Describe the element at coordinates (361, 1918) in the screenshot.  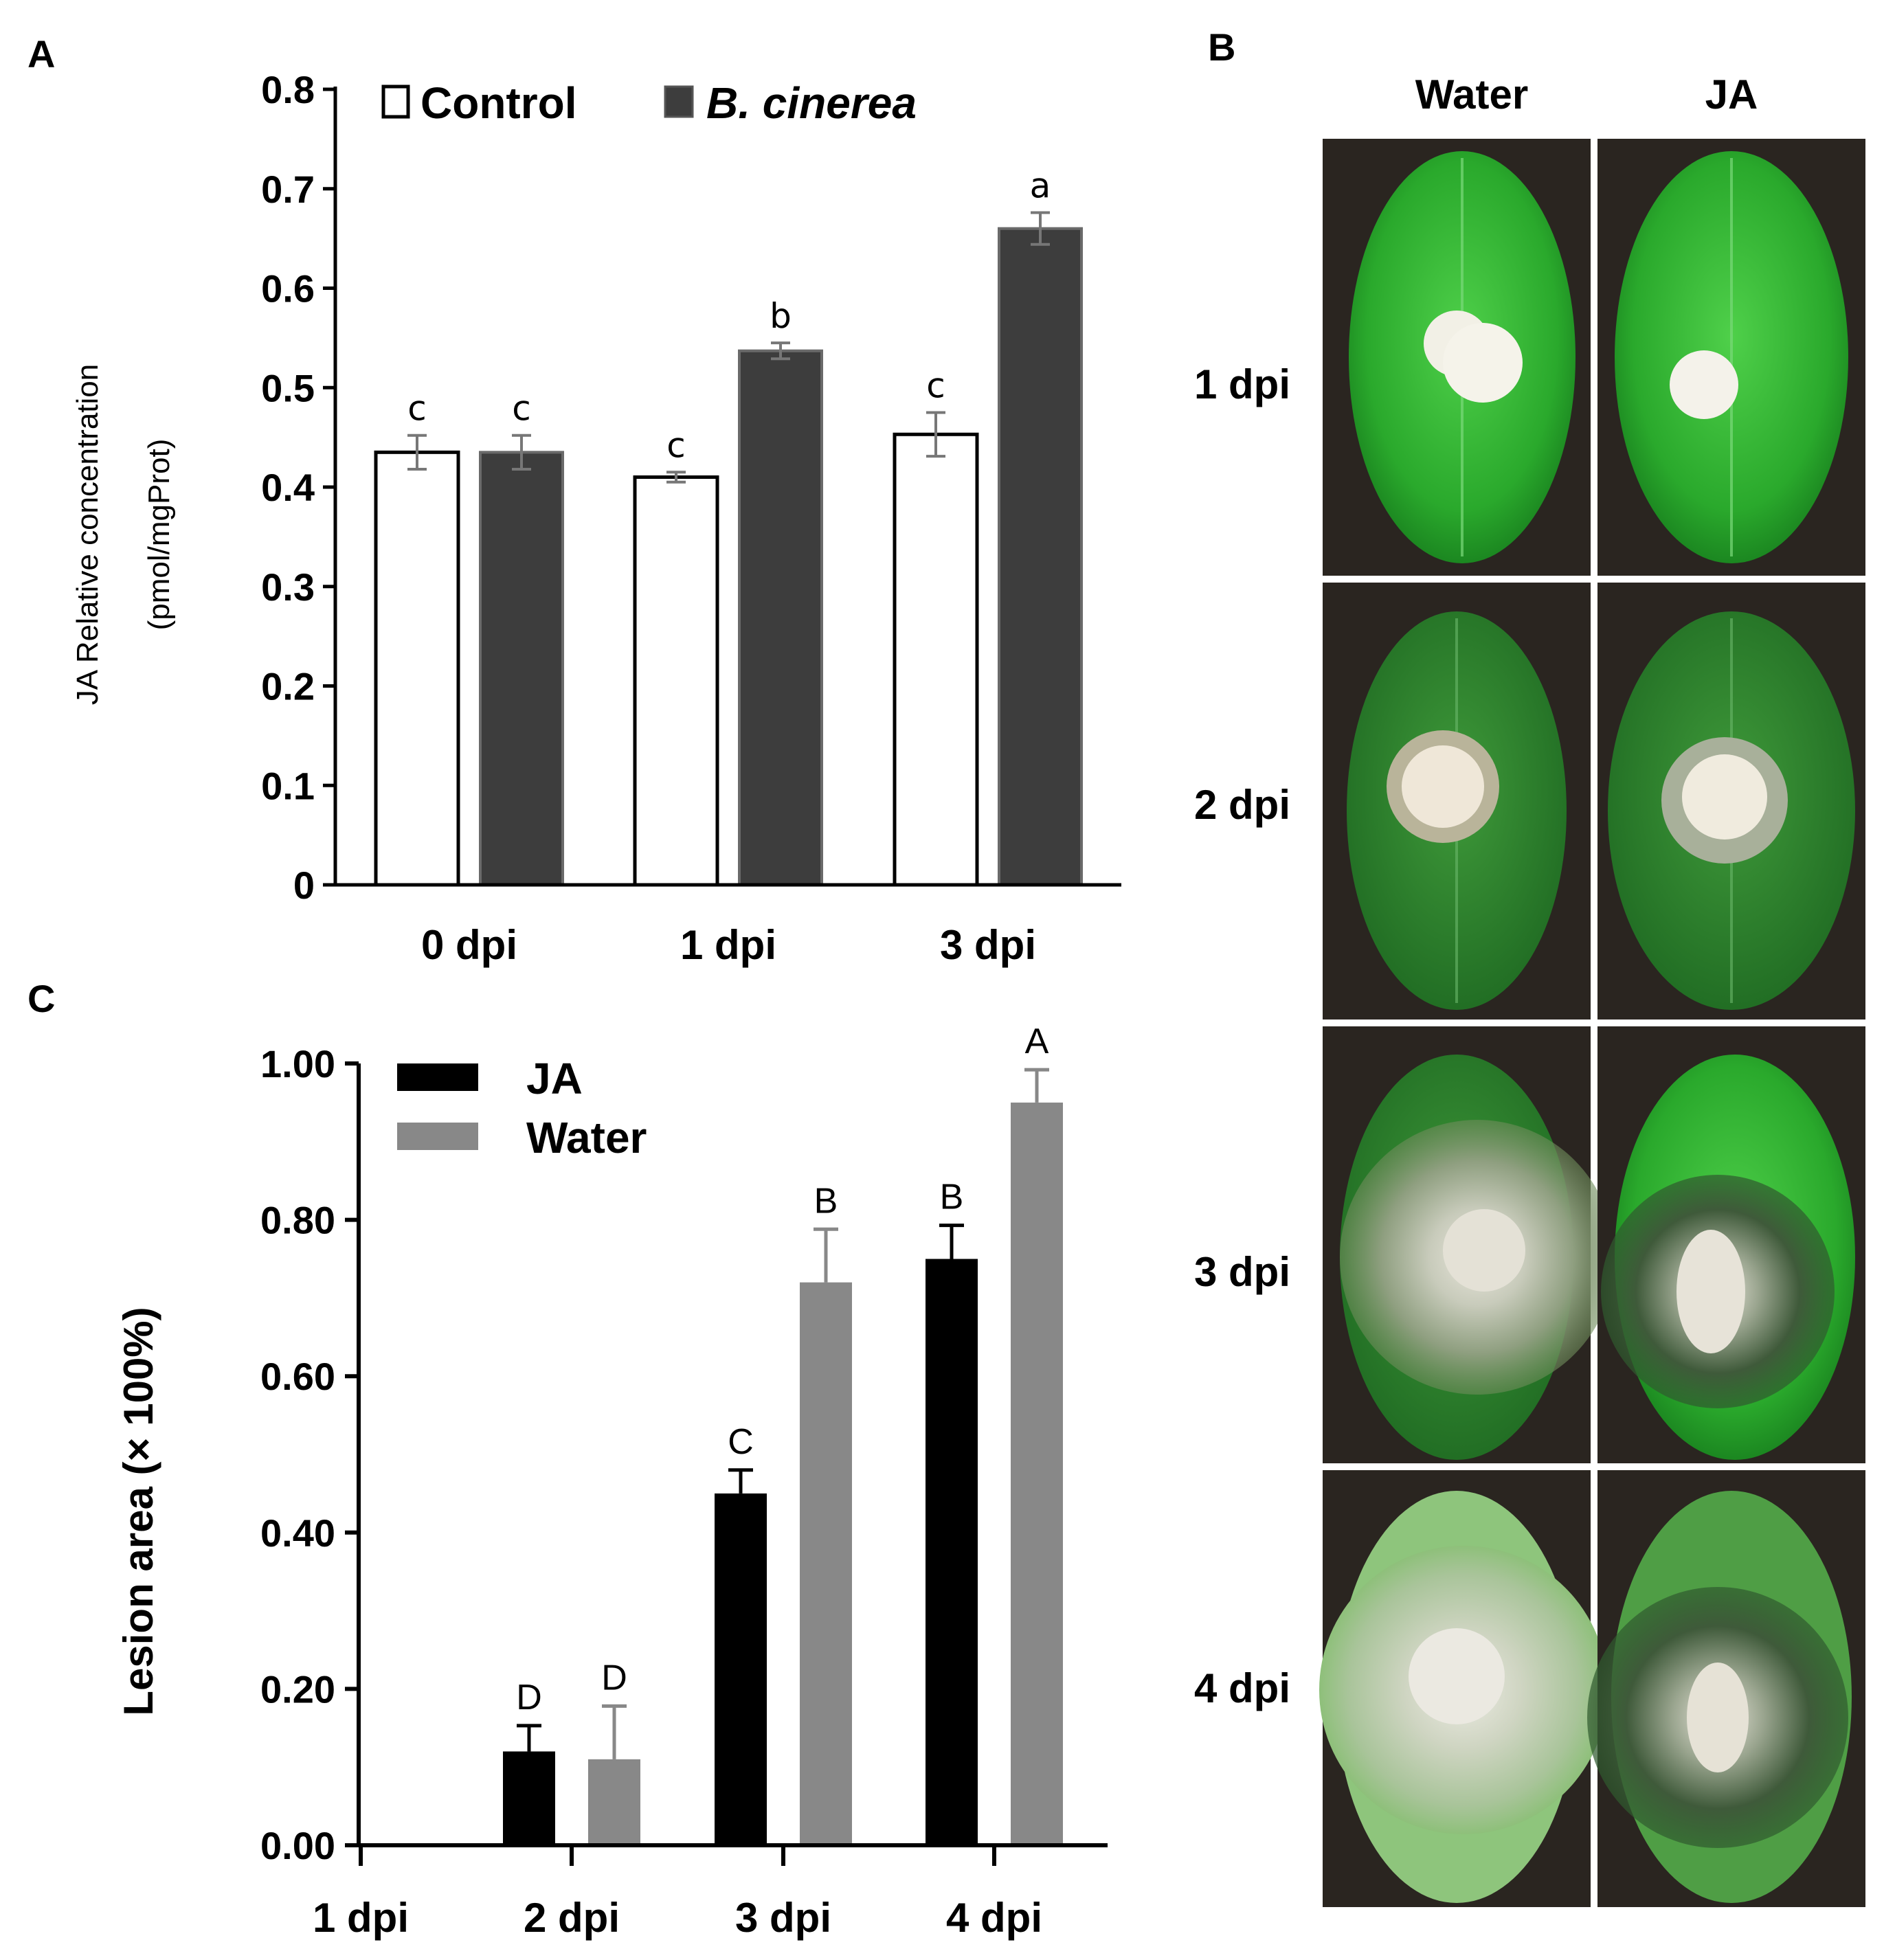
I see `chart-c-category-label: 1 dpi` at that location.